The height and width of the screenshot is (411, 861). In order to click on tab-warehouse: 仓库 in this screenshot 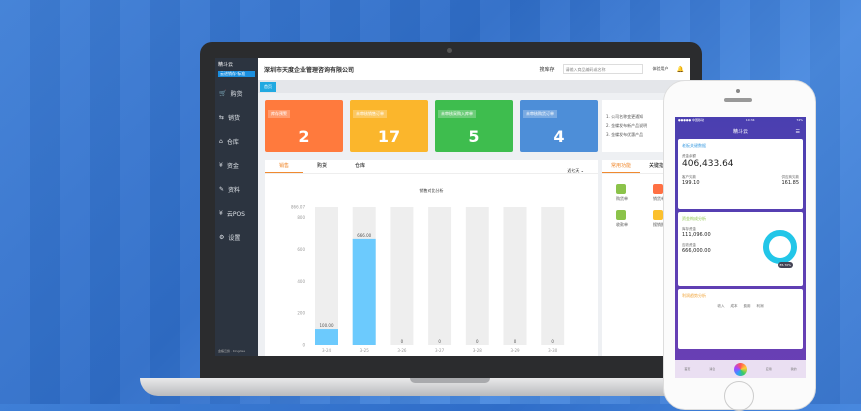, I will do `click(359, 166)`.